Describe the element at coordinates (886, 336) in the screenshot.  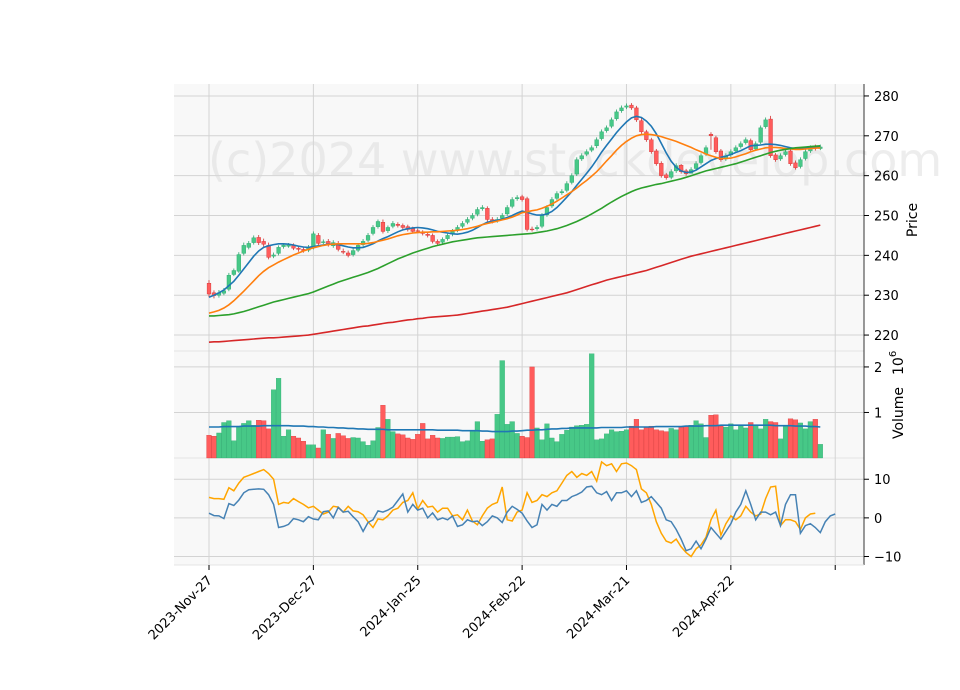
I see `price-y-tick-label: 220` at that location.